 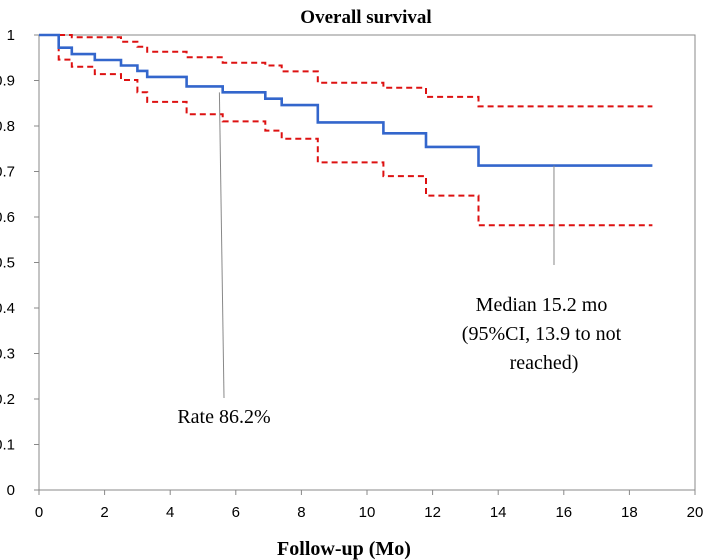 I want to click on x-tick-label: 4, so click(x=170, y=512).